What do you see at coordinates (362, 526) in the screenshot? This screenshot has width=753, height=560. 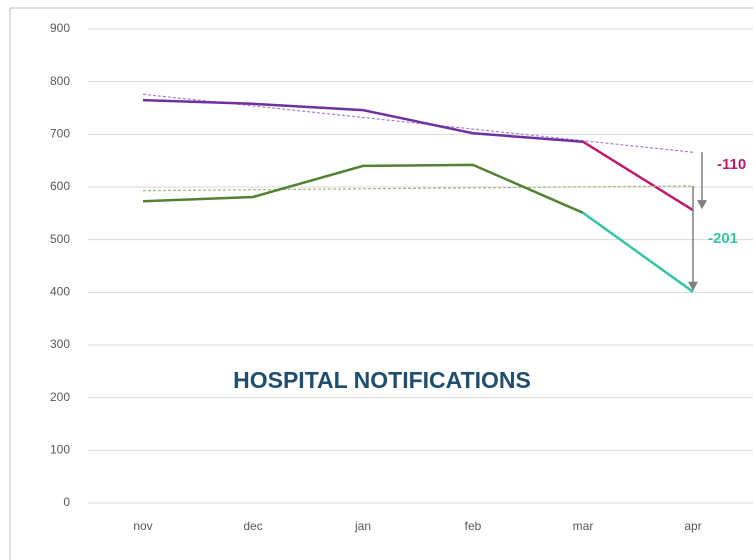 I see `x-tick-label: jan` at bounding box center [362, 526].